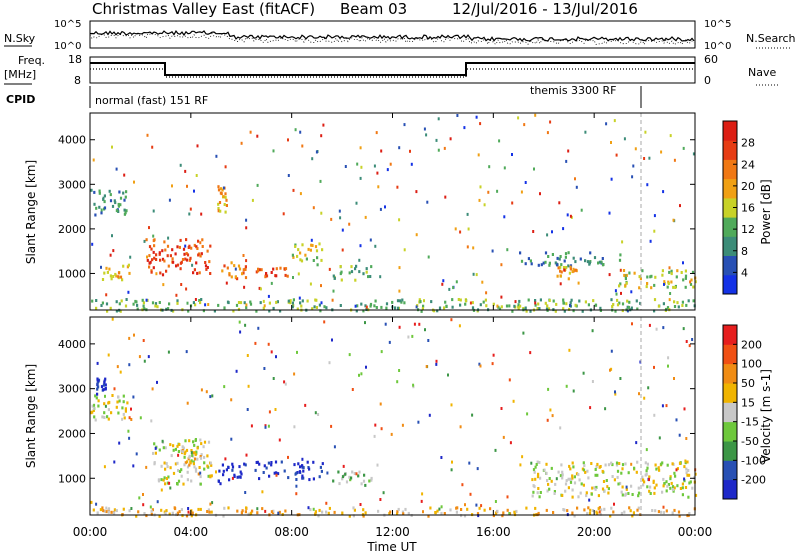 The width and height of the screenshot is (800, 554). What do you see at coordinates (72, 344) in the screenshot?
I see `velocity-y-tick-label: 4000` at bounding box center [72, 344].